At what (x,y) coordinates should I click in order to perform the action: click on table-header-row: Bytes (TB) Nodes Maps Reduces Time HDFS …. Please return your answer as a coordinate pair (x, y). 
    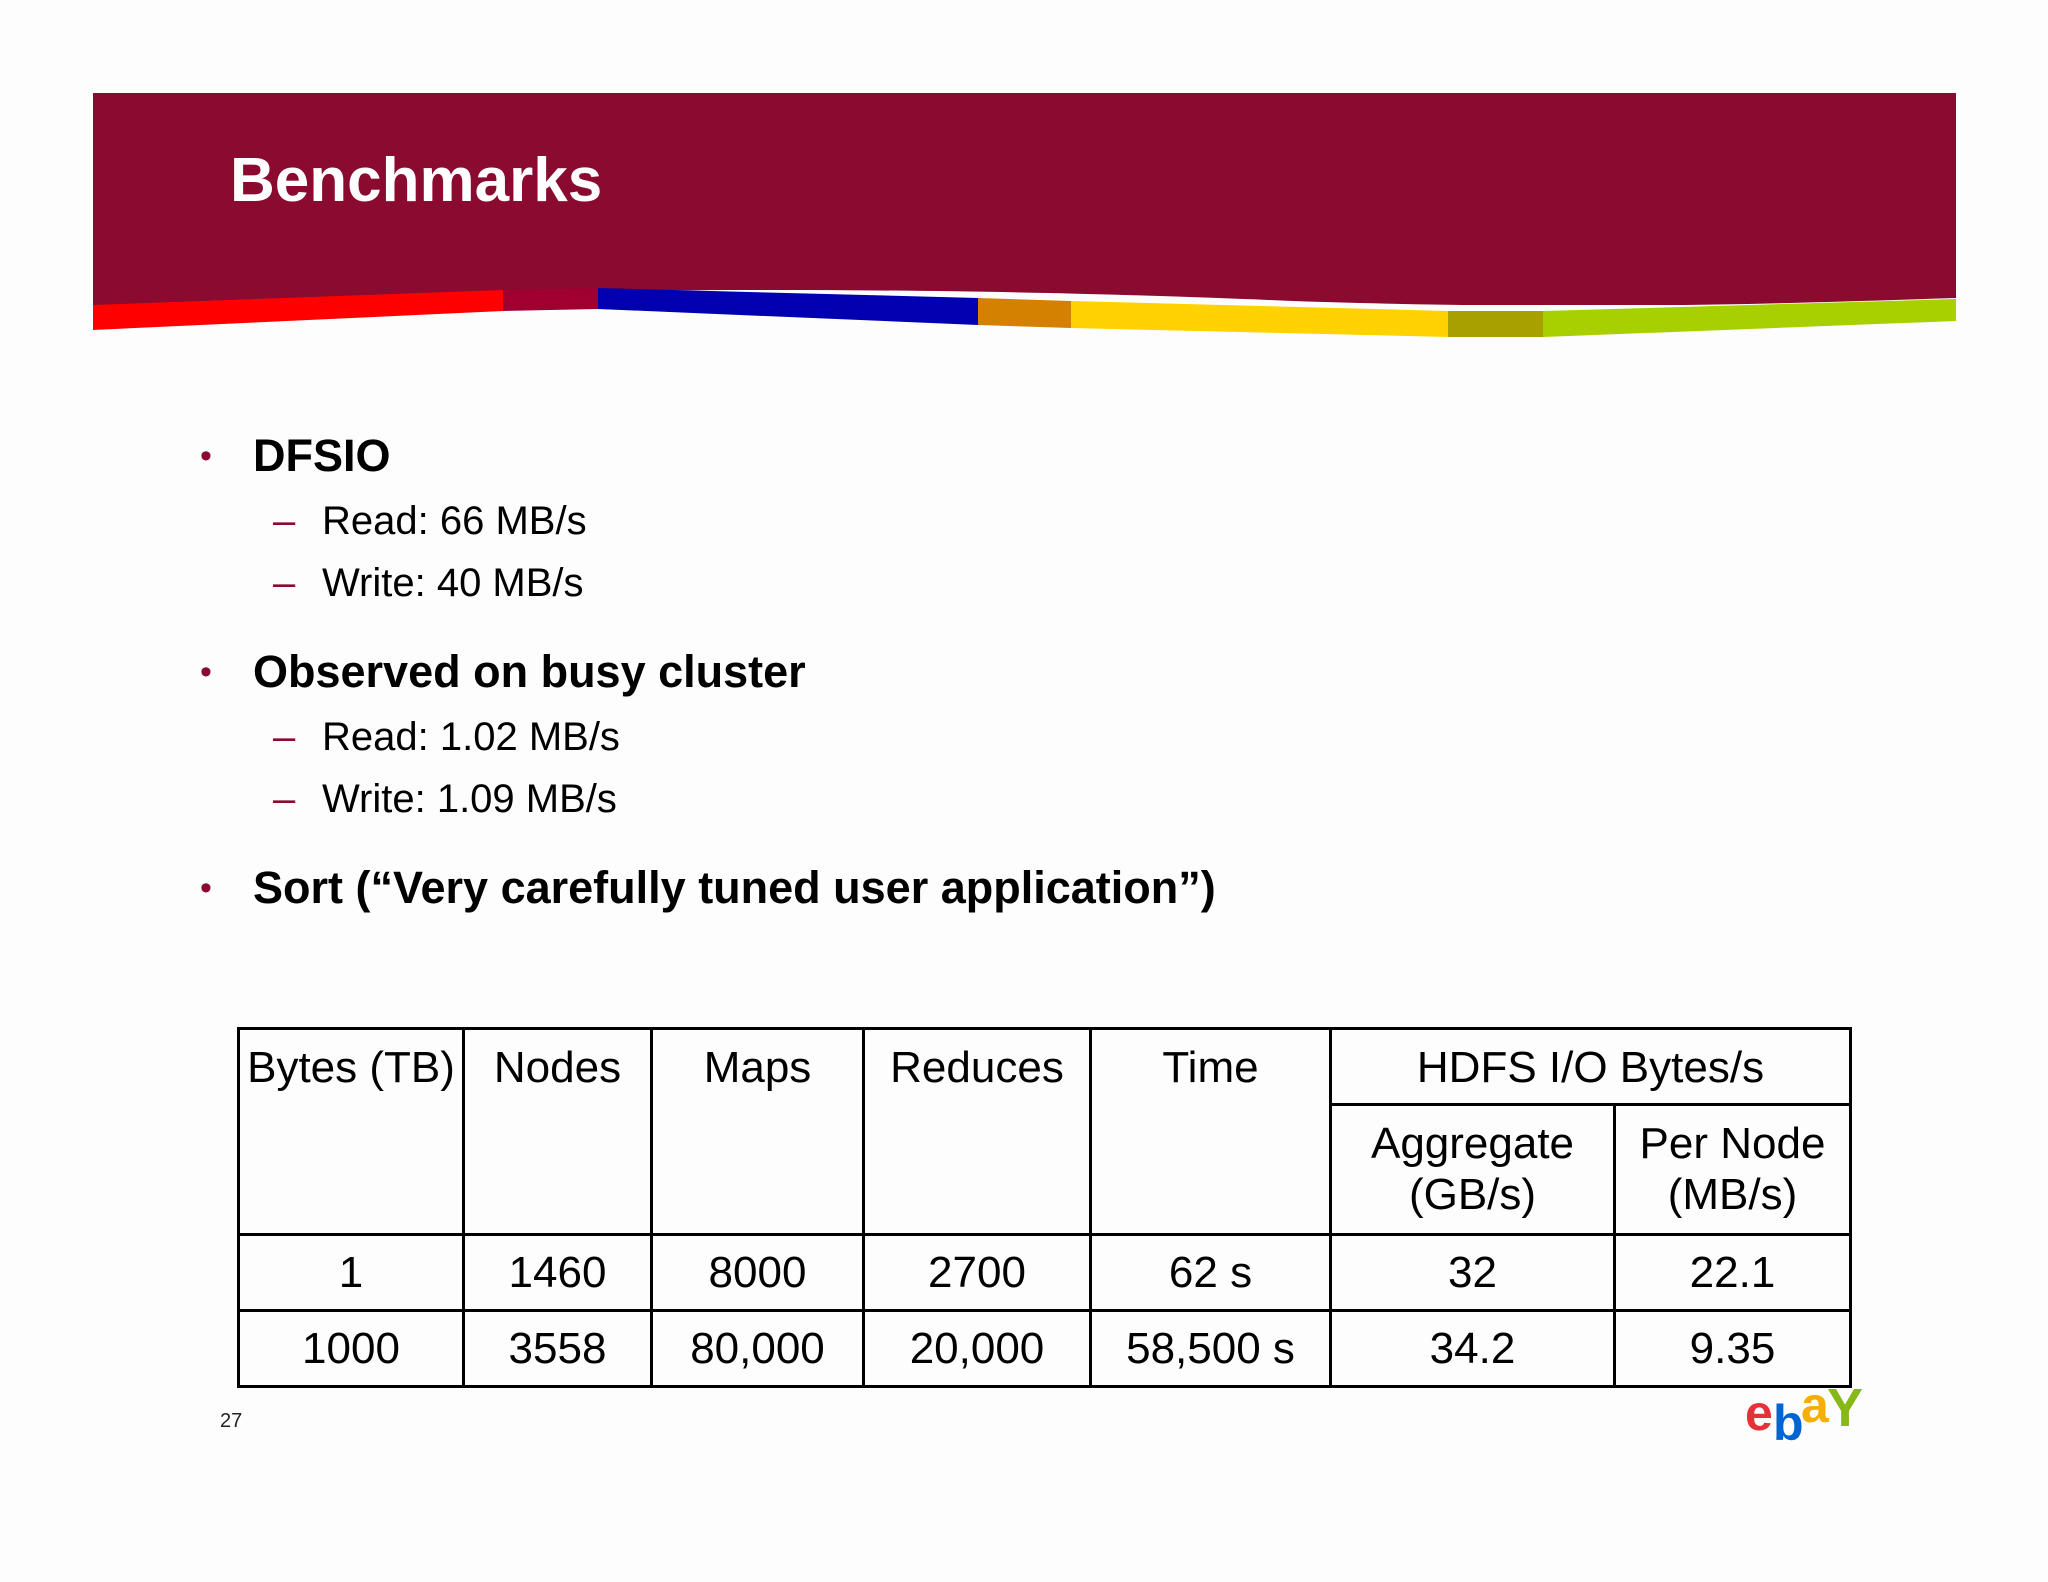
    Looking at the image, I should click on (1044, 1131).